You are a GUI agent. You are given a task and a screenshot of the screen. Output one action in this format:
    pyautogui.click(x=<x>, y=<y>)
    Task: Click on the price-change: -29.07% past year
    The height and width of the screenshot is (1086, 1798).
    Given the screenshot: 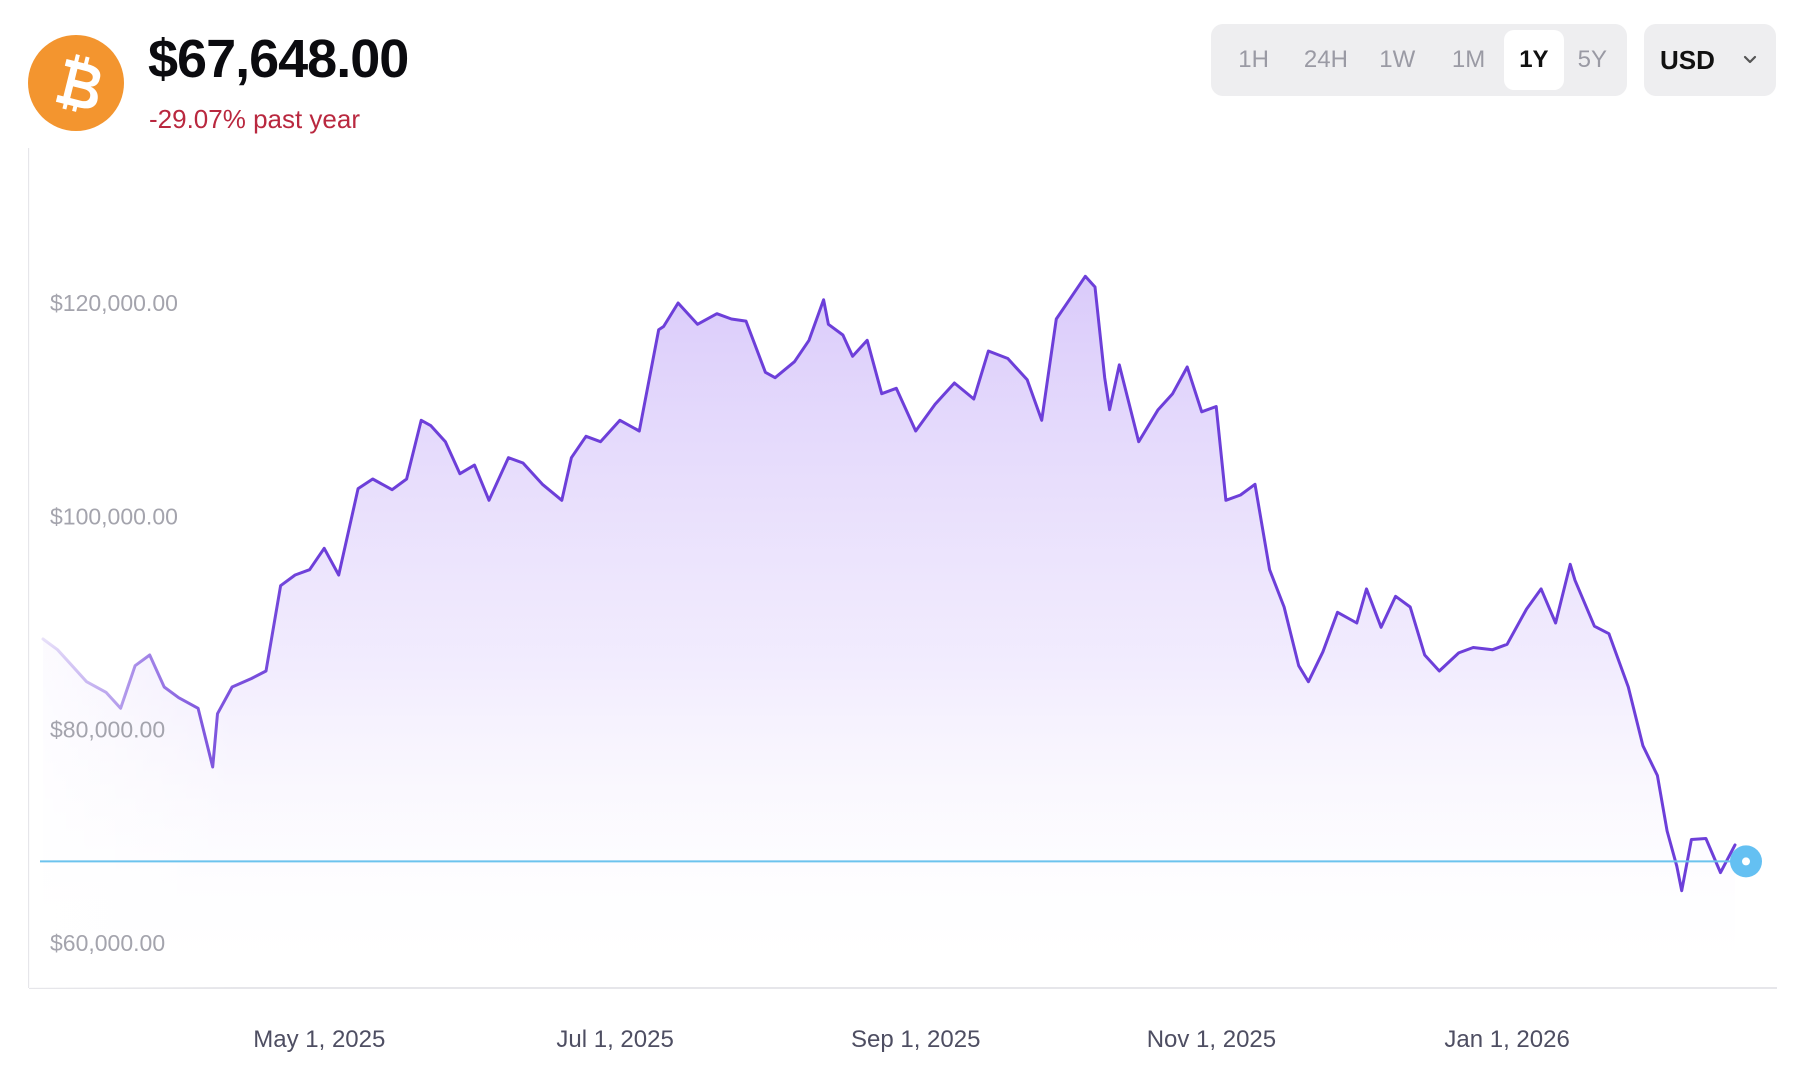 What is the action you would take?
    pyautogui.click(x=255, y=119)
    